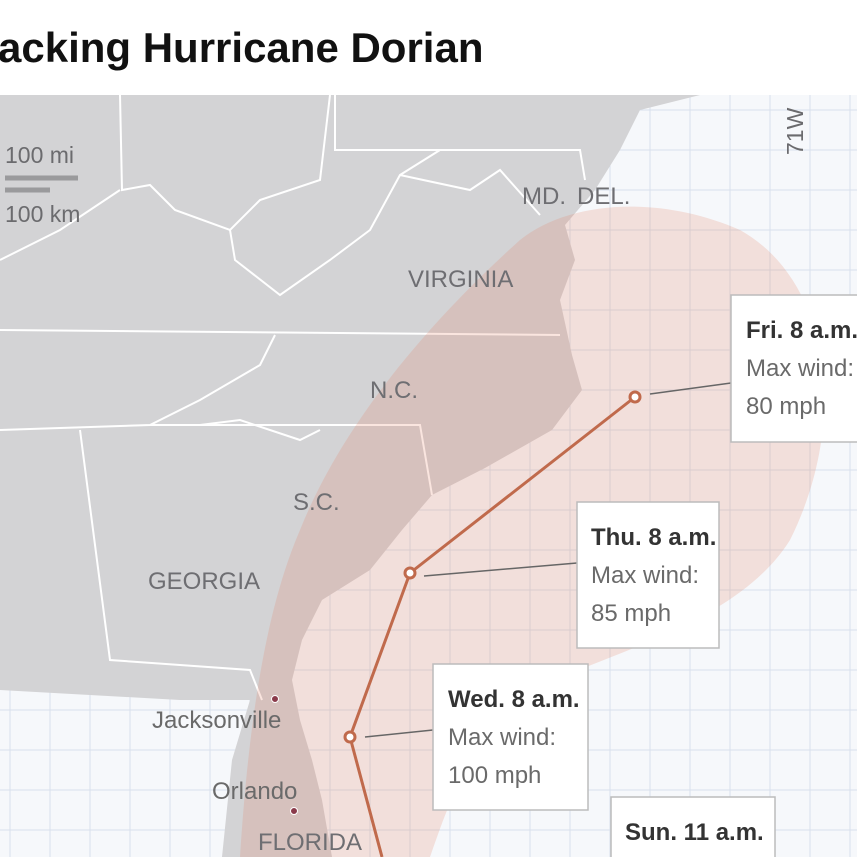 Image resolution: width=857 pixels, height=857 pixels. I want to click on callout-time: Thu. 8 a.m., so click(653, 537).